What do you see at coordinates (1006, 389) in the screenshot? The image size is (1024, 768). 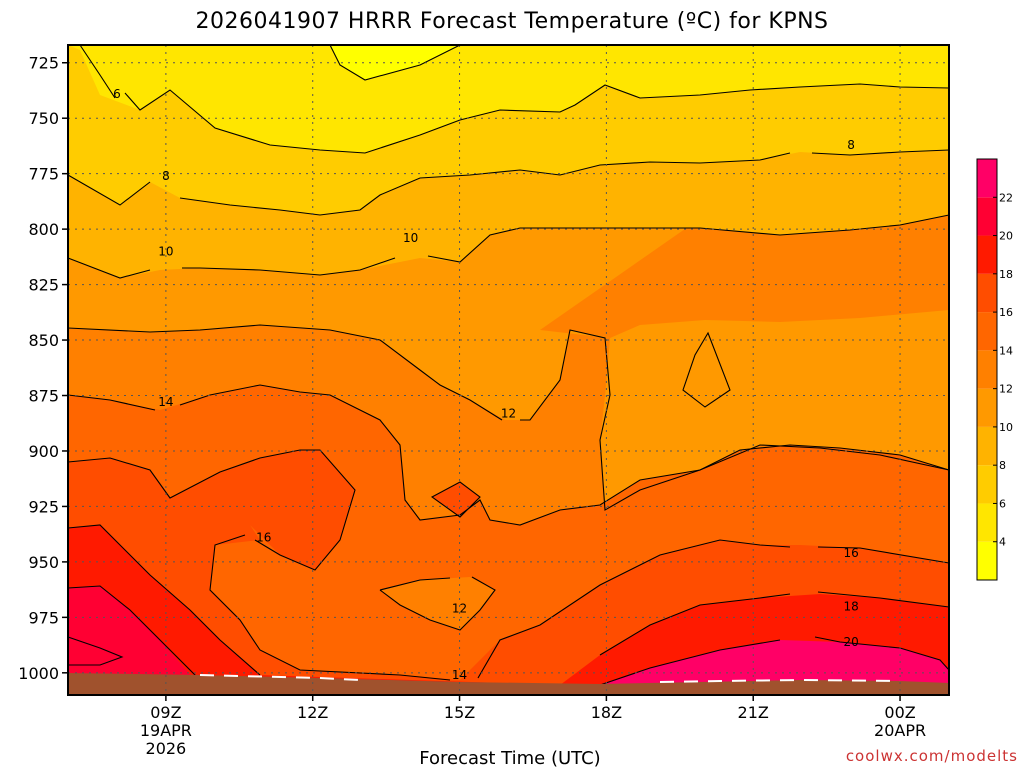 I see `colorbar-label: 12` at bounding box center [1006, 389].